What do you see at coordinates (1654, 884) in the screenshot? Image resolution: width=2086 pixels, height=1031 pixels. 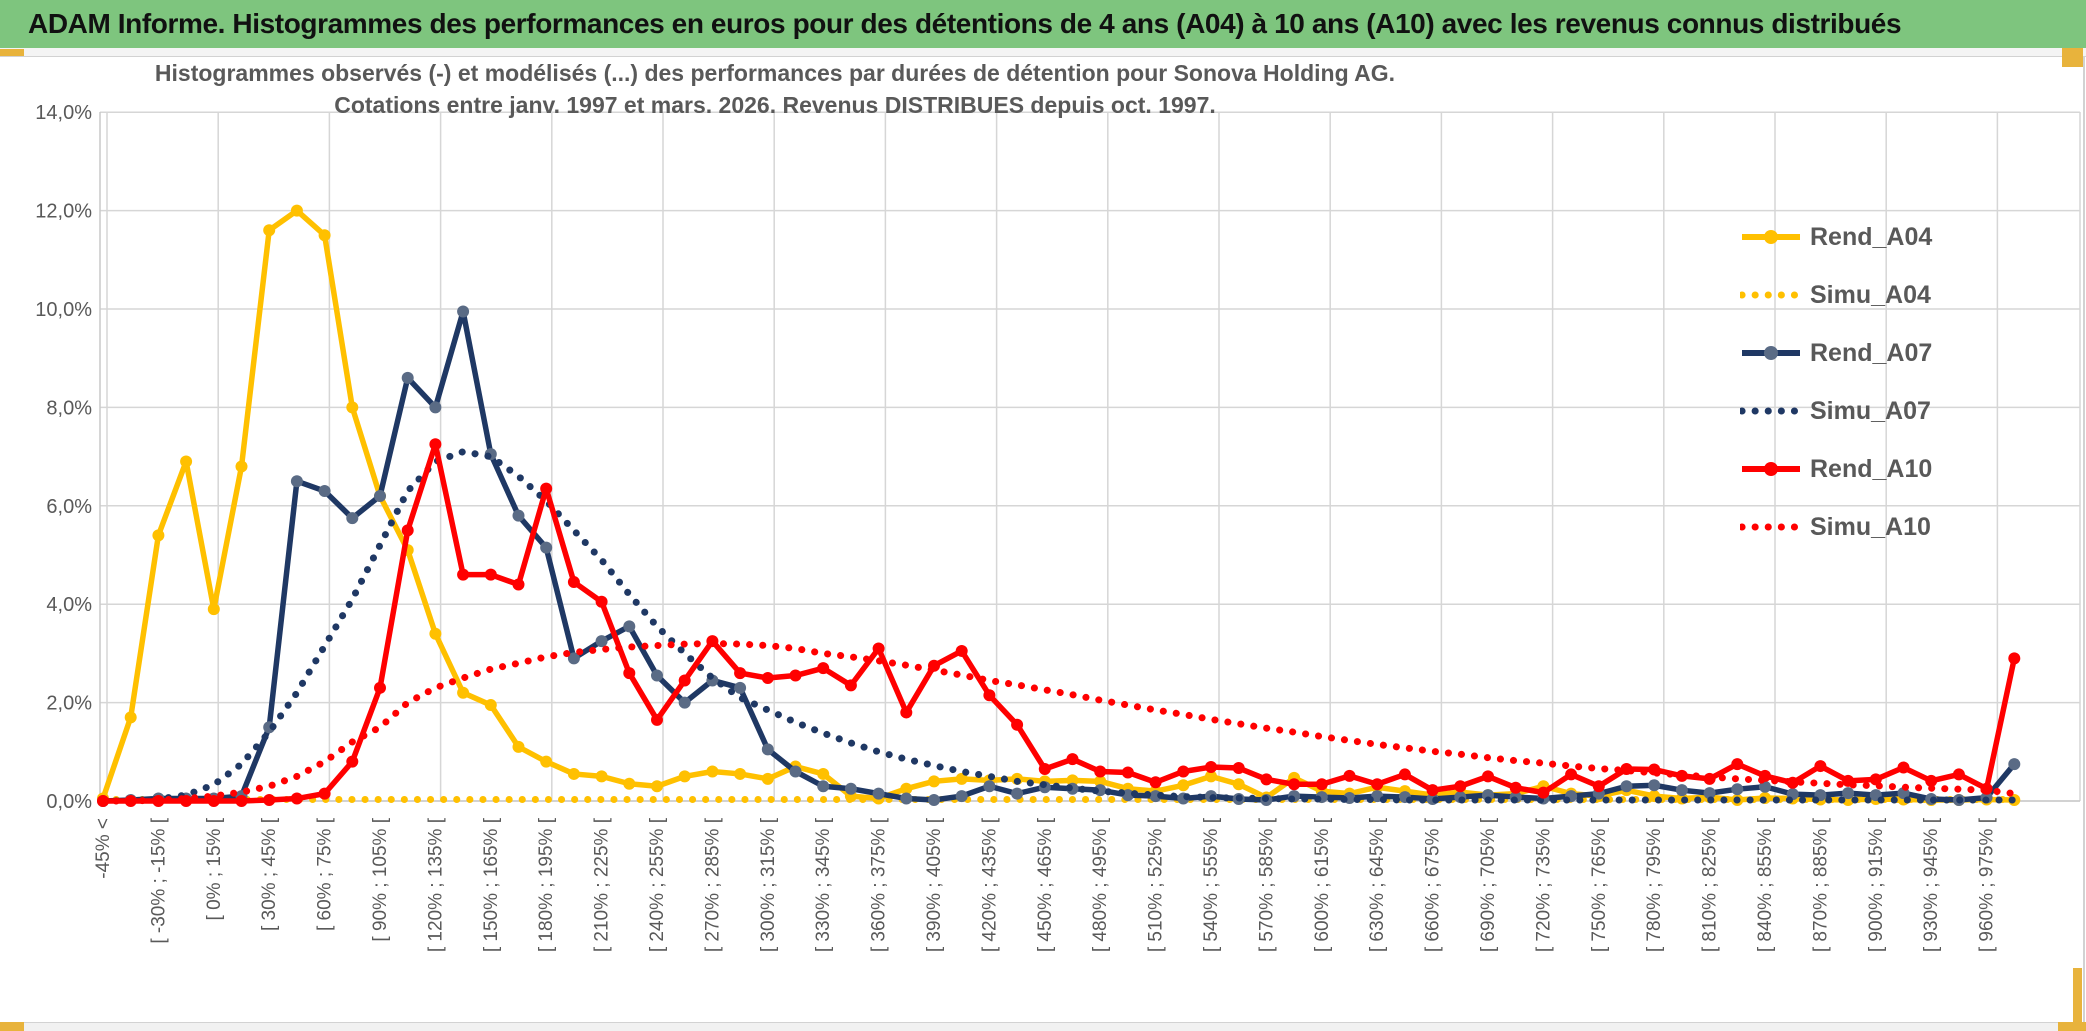 I see `x-axis-label: [ 780% ; 795% [` at bounding box center [1654, 884].